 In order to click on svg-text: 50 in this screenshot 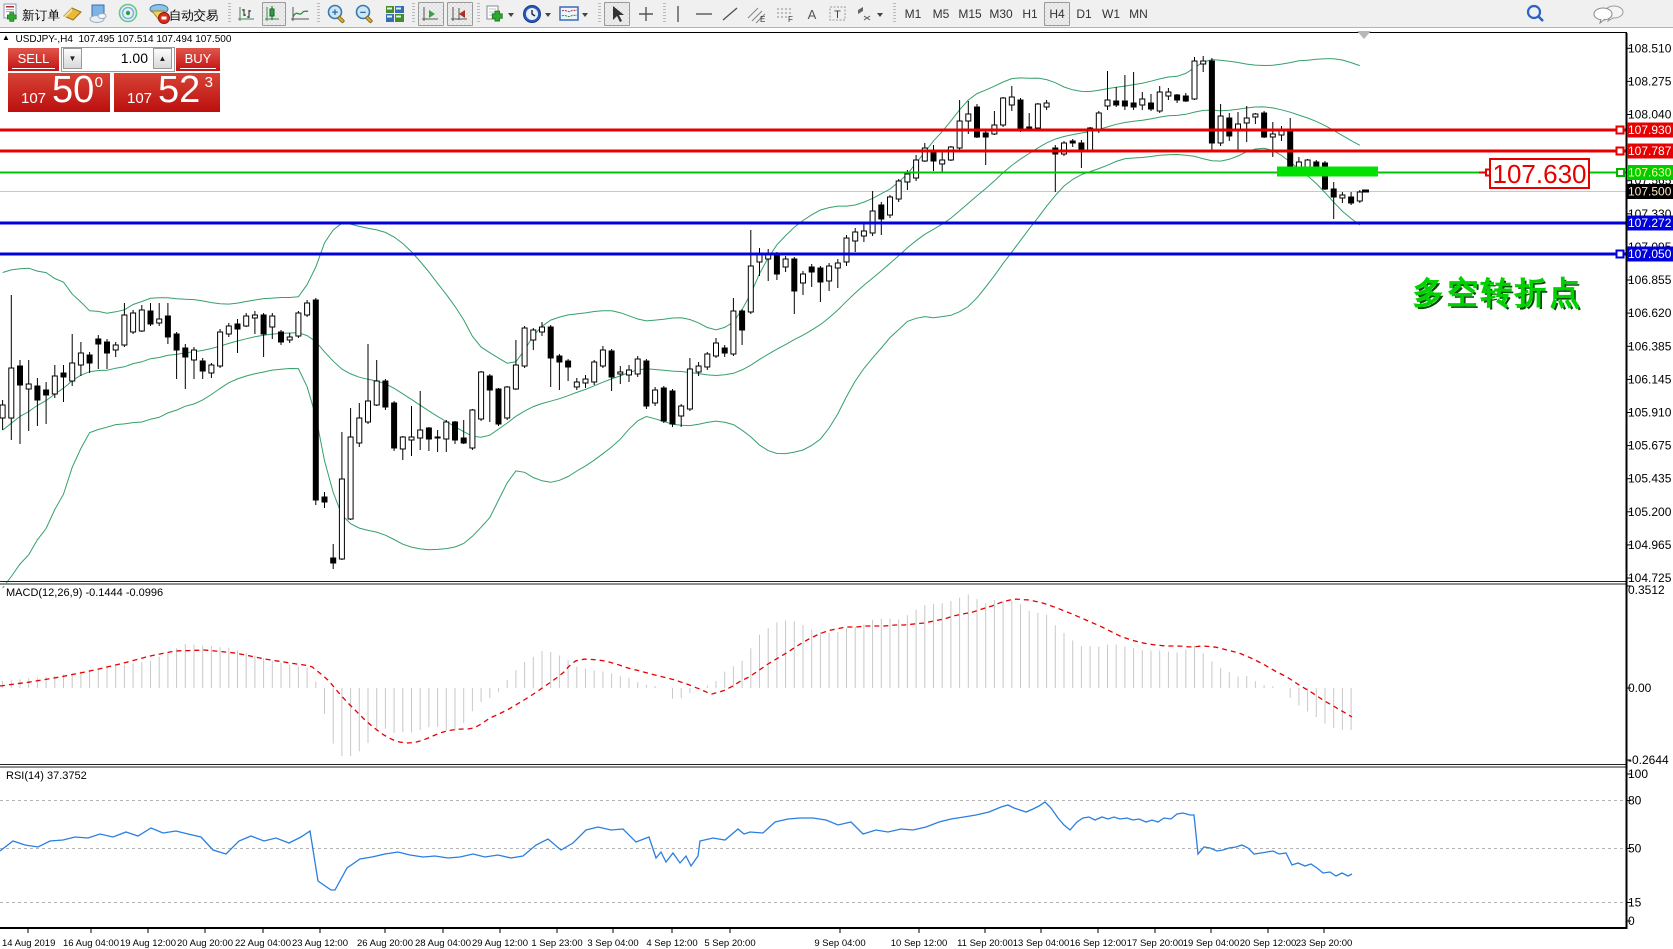, I will do `click(1635, 849)`.